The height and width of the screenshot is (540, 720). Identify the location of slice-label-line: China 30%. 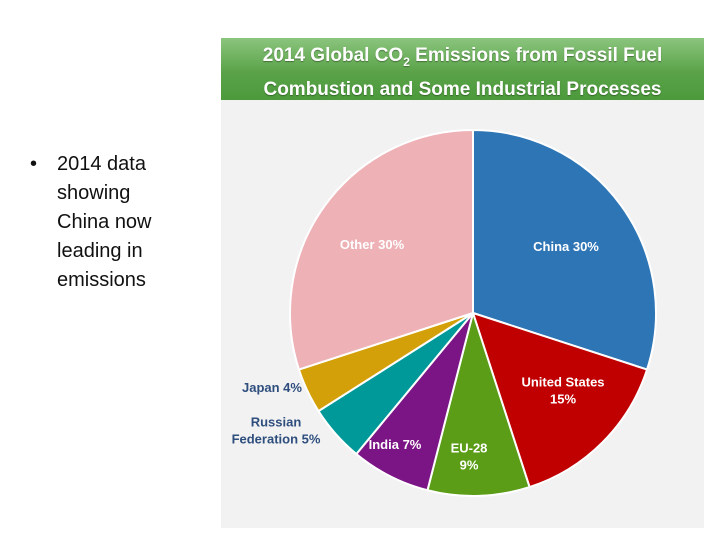
(566, 246).